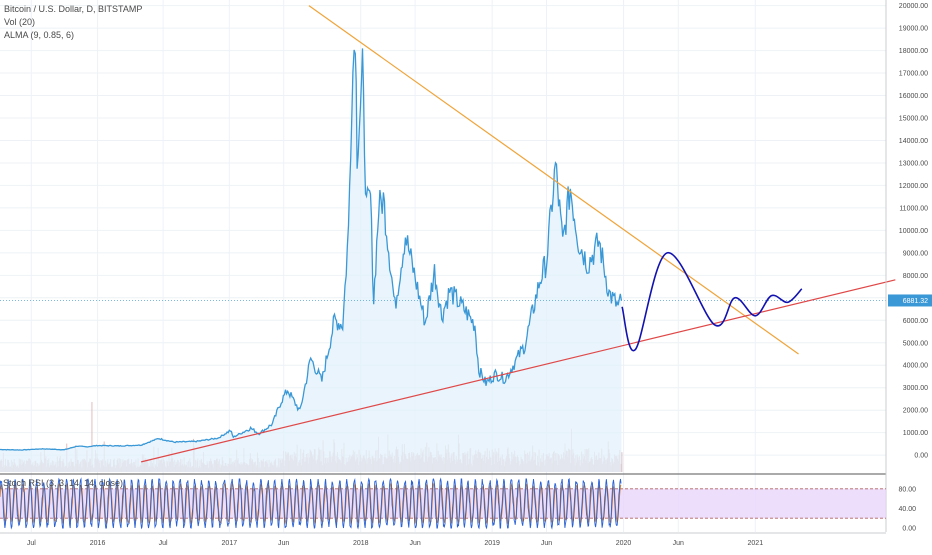 This screenshot has width=932, height=555. I want to click on price-axis-label: 0.00, so click(921, 456).